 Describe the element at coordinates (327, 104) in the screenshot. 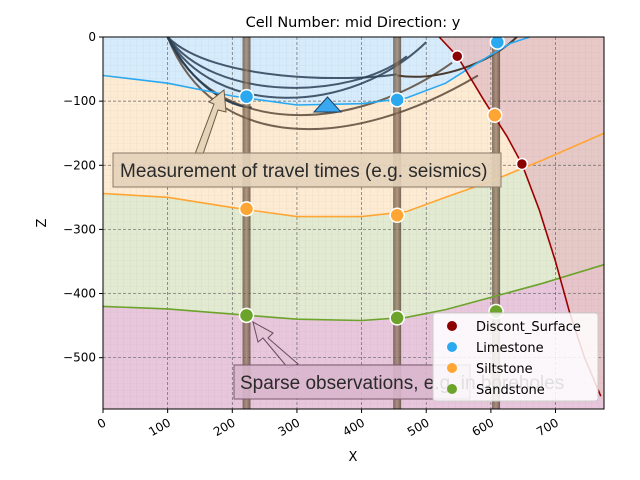

I see `seismic-source-triangle-icon` at that location.